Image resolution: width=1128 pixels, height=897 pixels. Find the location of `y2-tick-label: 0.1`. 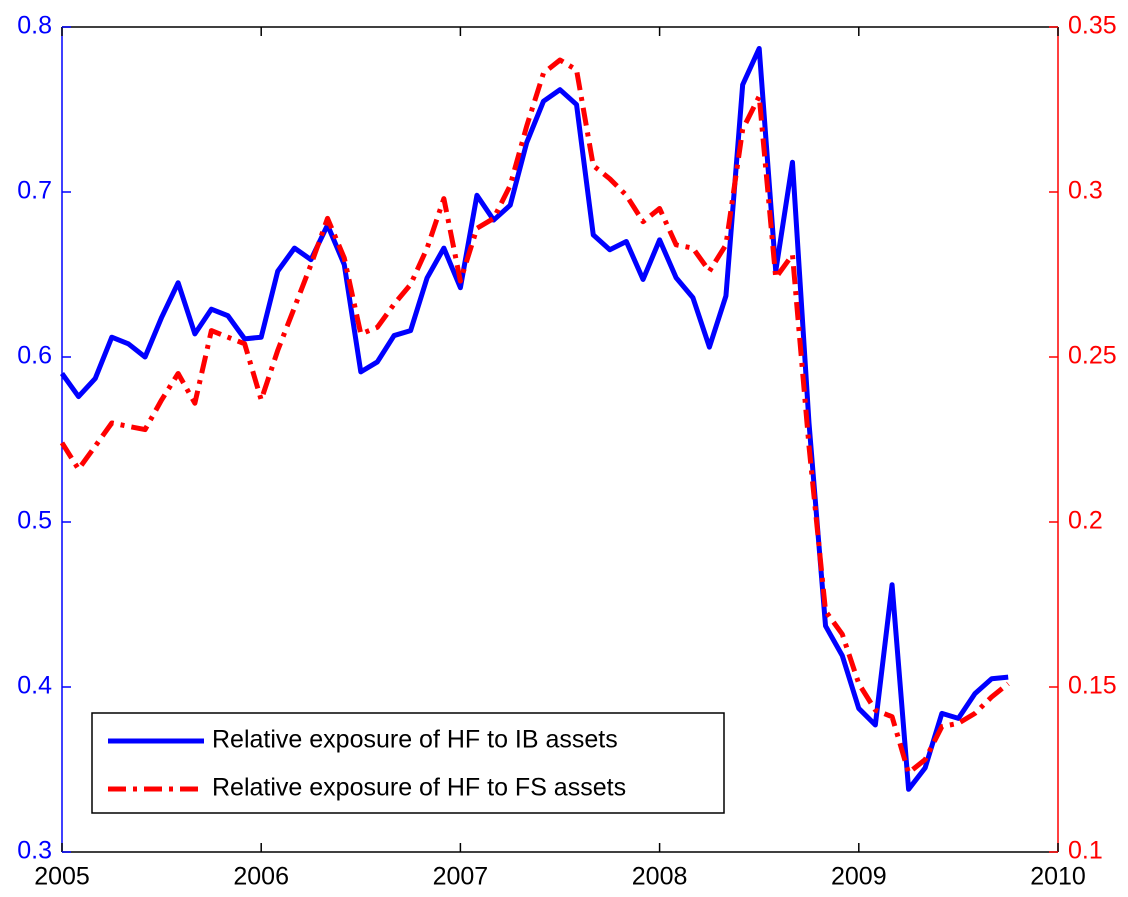

y2-tick-label: 0.1 is located at coordinates (1085, 851).